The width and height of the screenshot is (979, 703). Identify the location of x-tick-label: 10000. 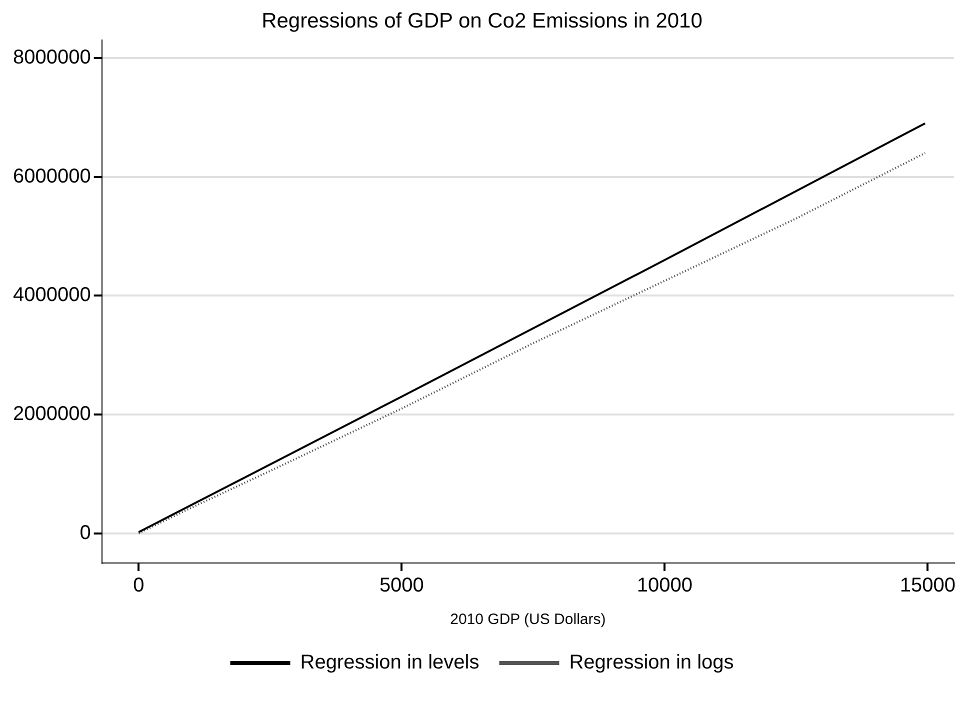
(664, 585).